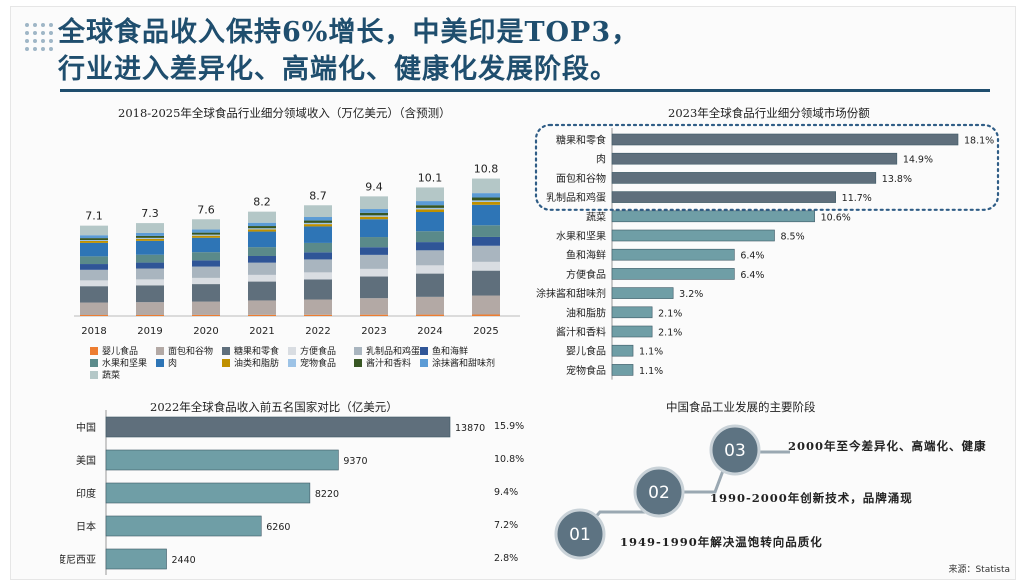 The width and height of the screenshot is (1024, 585). I want to click on share-value-label-11: 1.1%, so click(651, 352).